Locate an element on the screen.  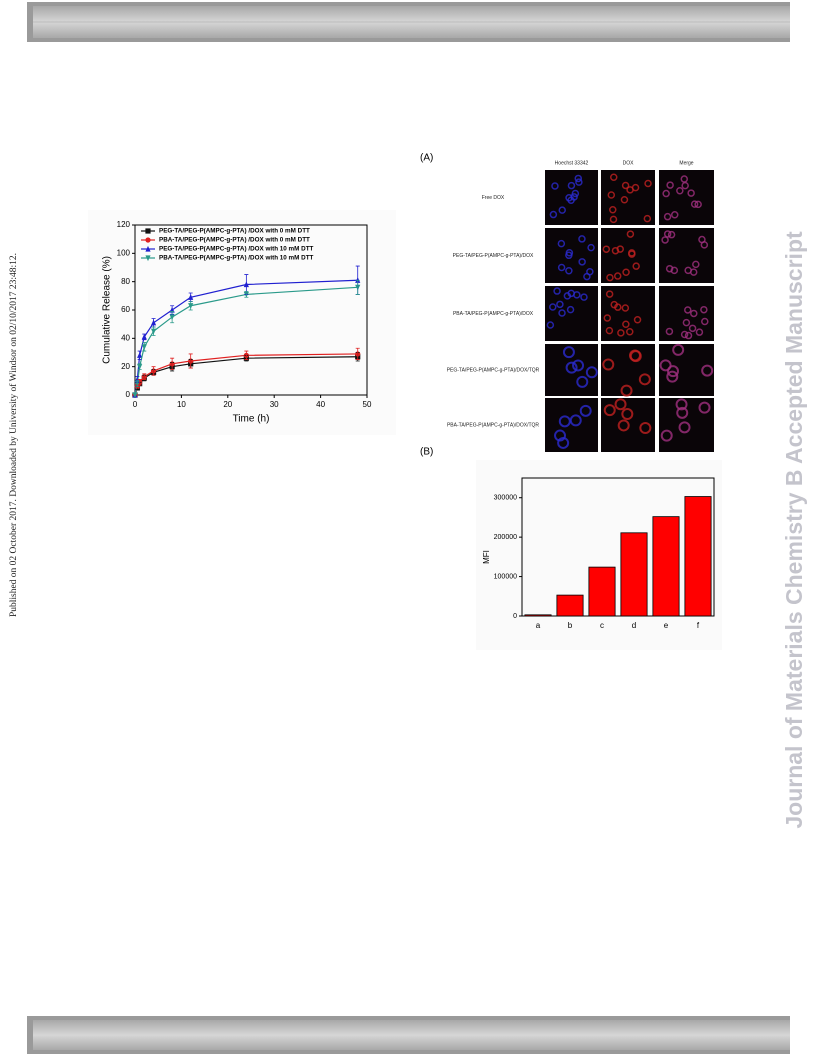
x-tick-label: c is located at coordinates (602, 625).